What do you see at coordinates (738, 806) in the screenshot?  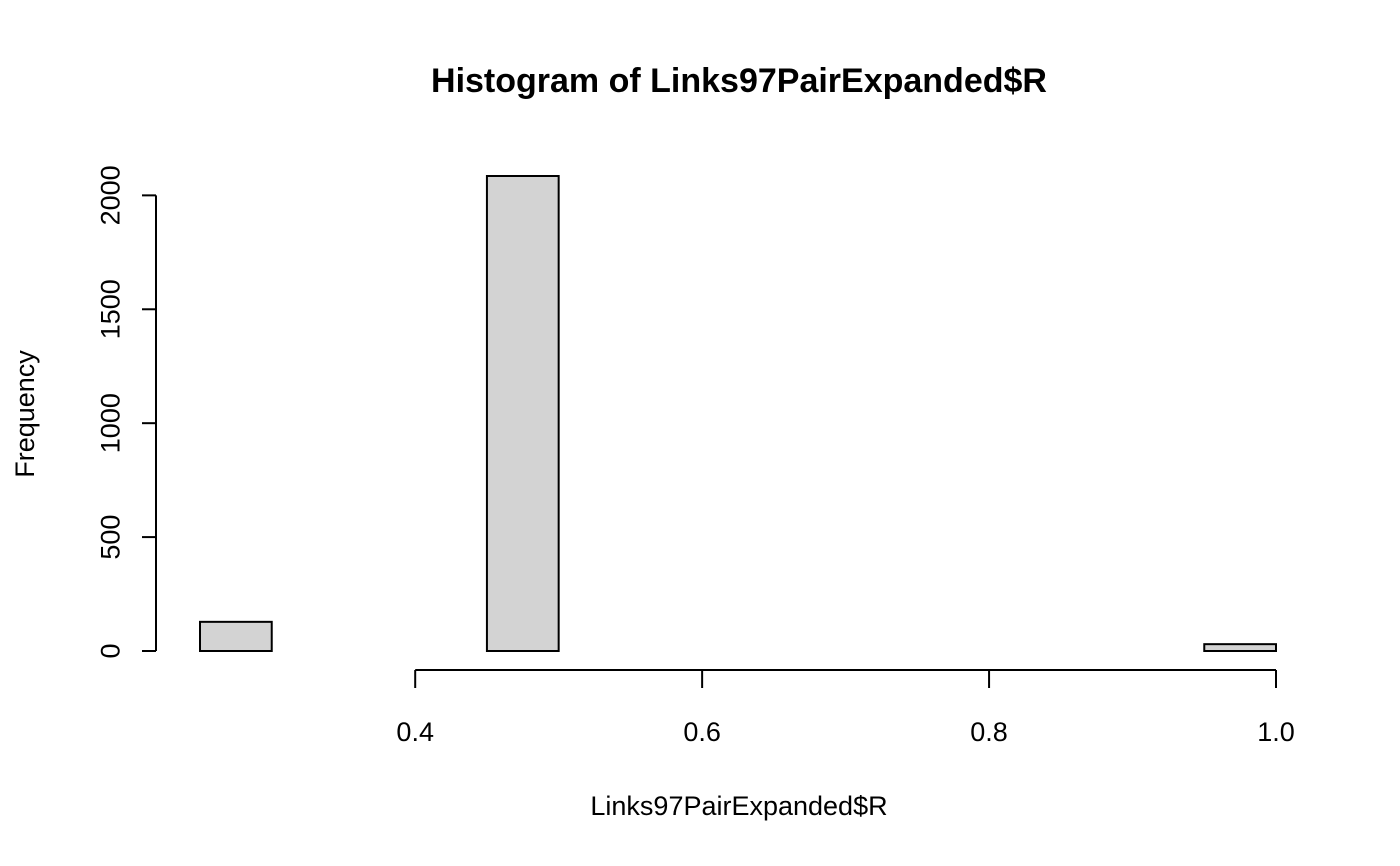 I see `x-axis-label: Links97PairExpanded$R` at bounding box center [738, 806].